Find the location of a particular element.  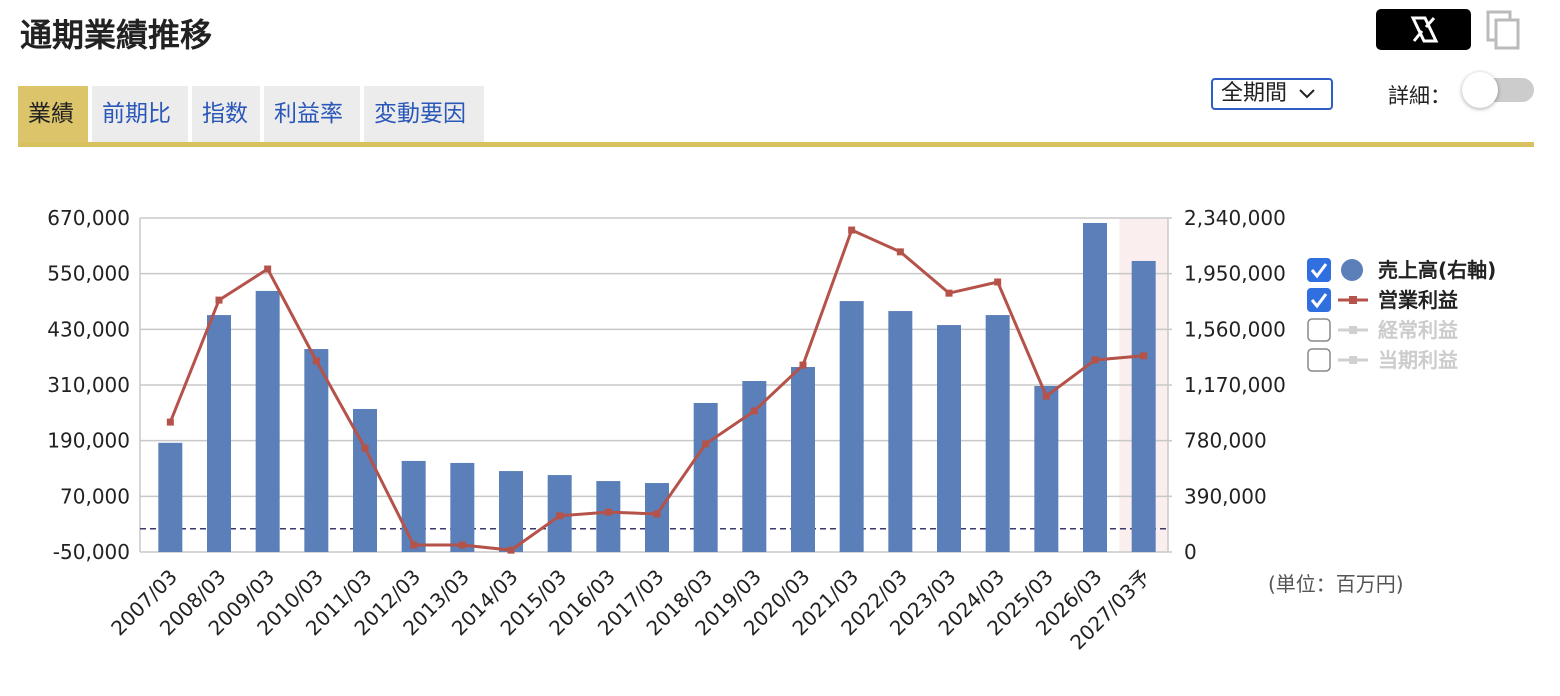

tab: 利益率 is located at coordinates (312, 114).